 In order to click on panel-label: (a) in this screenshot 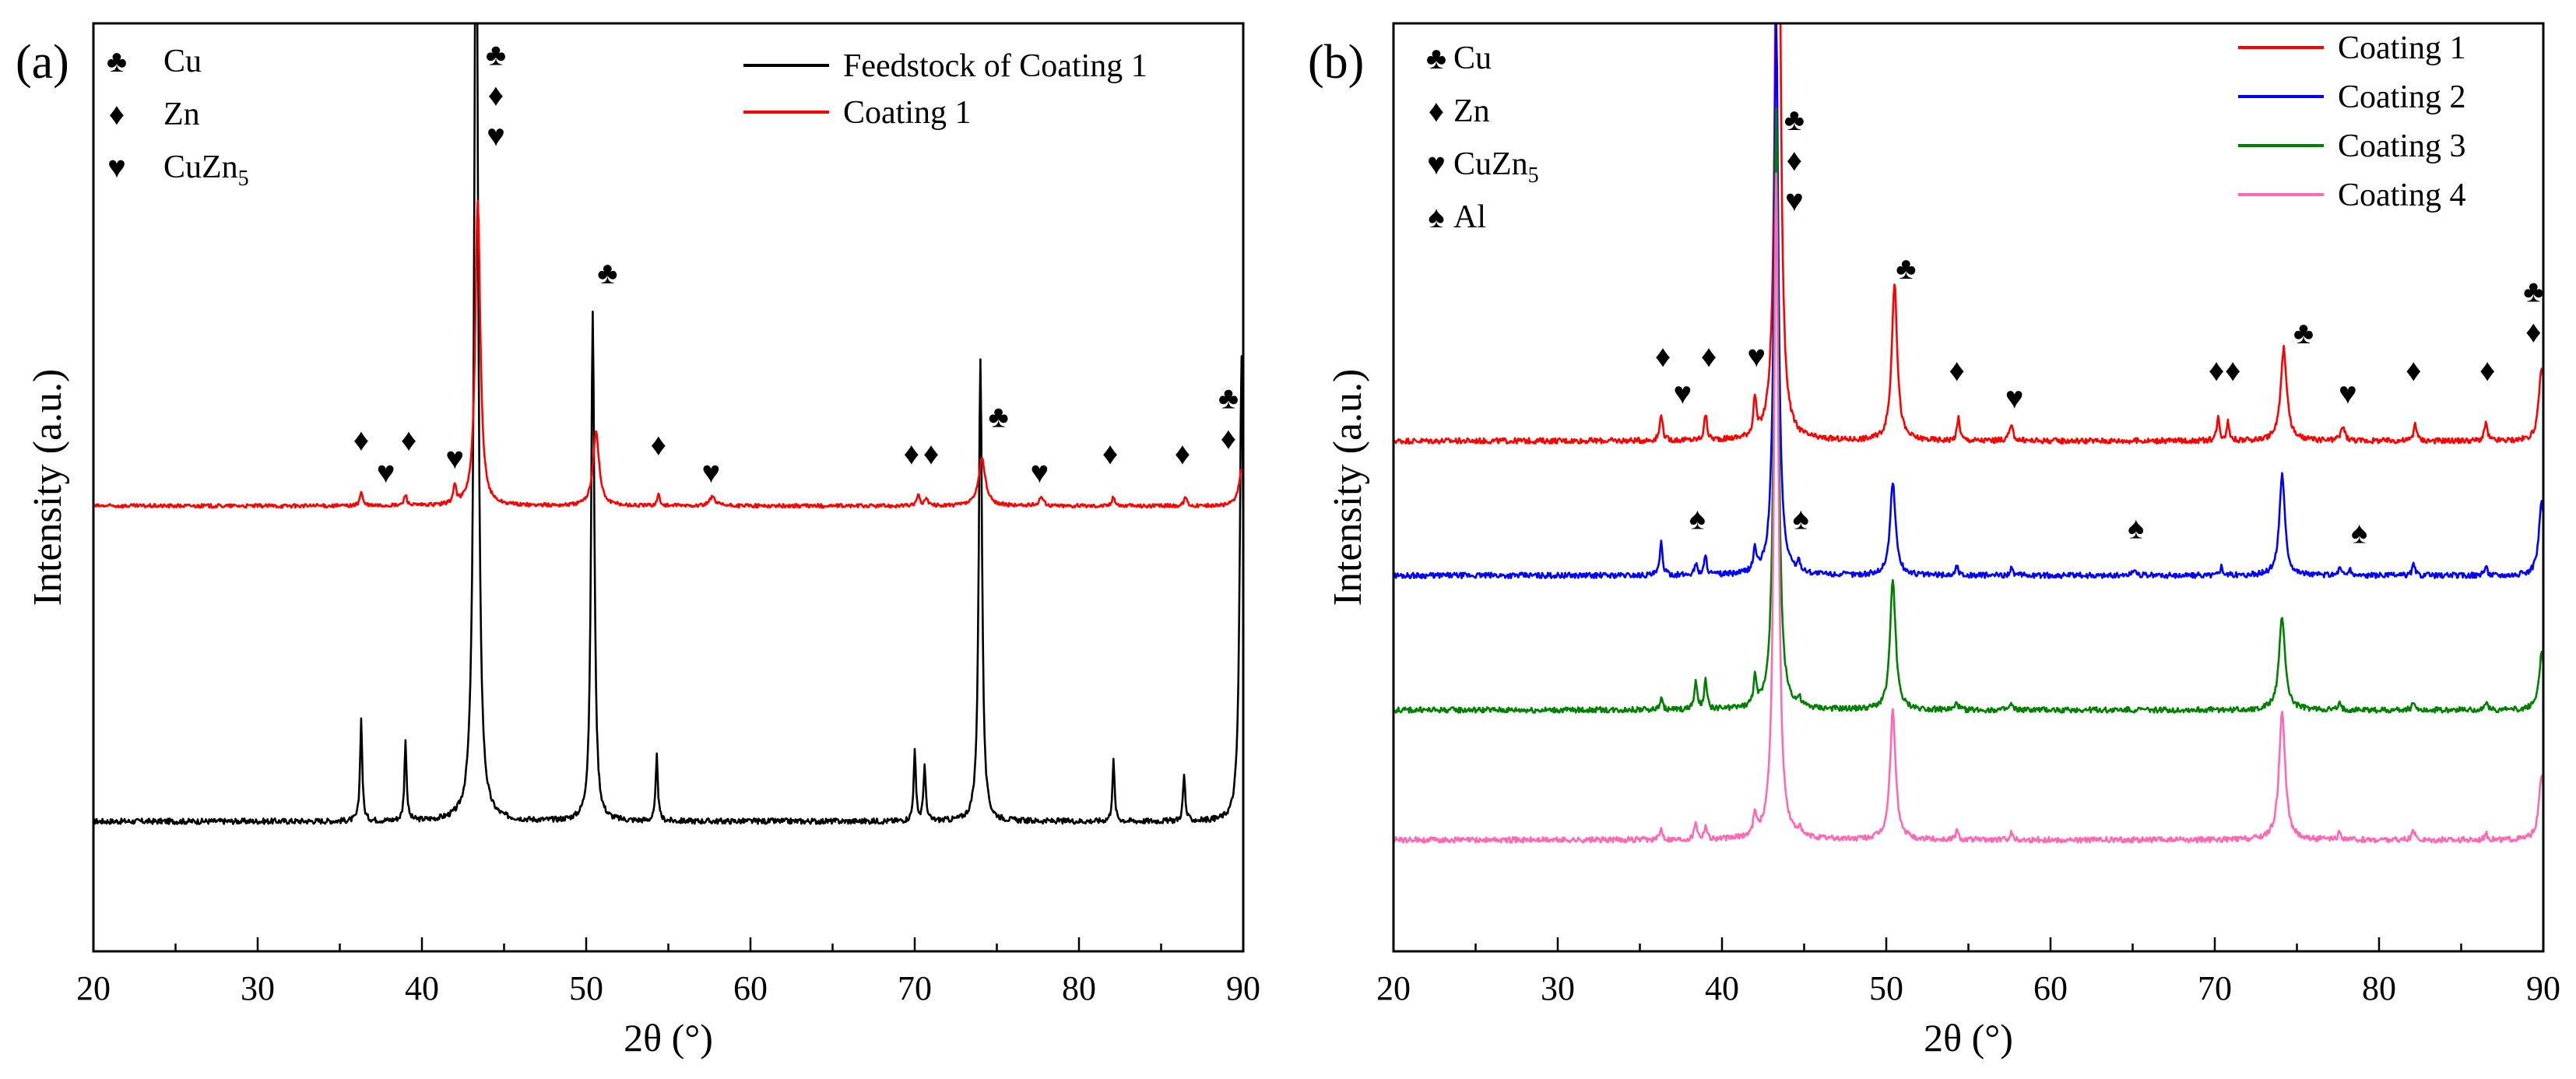, I will do `click(43, 62)`.